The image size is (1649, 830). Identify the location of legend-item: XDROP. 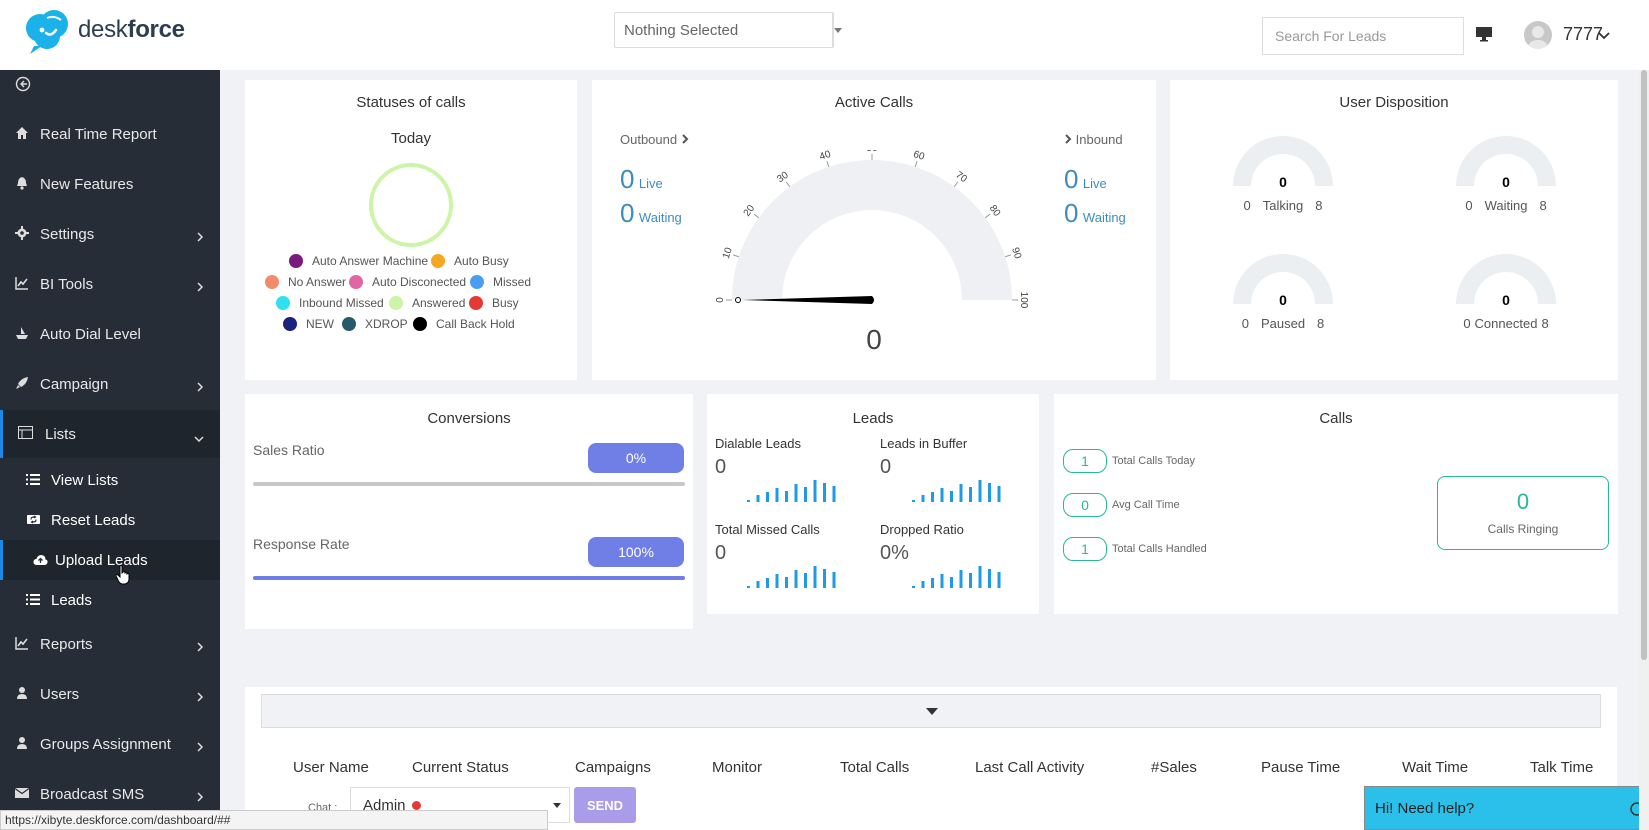
(375, 324).